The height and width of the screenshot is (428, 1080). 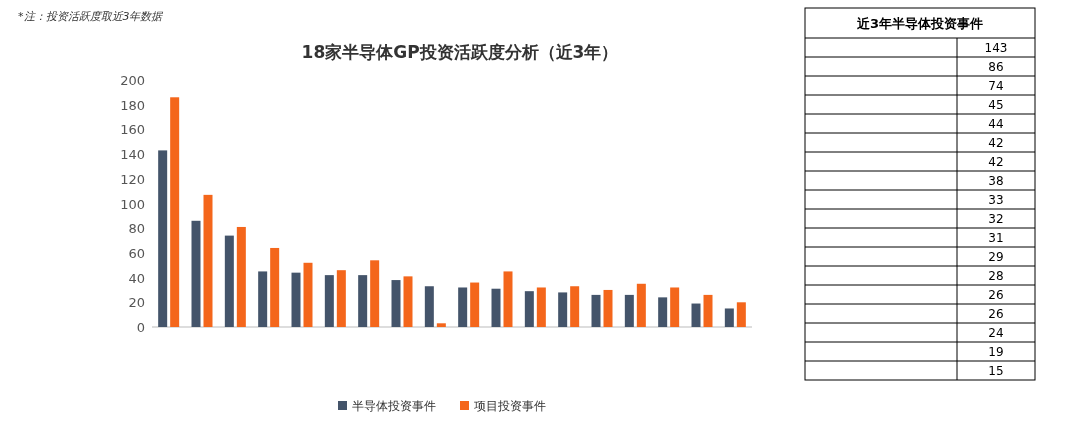 I want to click on text: *注：投资活跃度取近3年数据, so click(x=91, y=16).